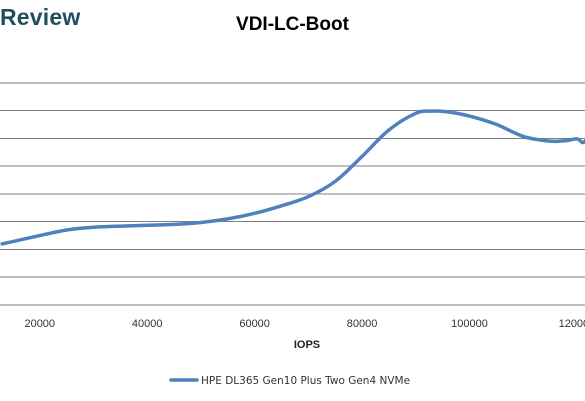  What do you see at coordinates (305, 381) in the screenshot?
I see `legend-label: HPE DL365 Gen10 Plus Two Gen4 NVMe` at bounding box center [305, 381].